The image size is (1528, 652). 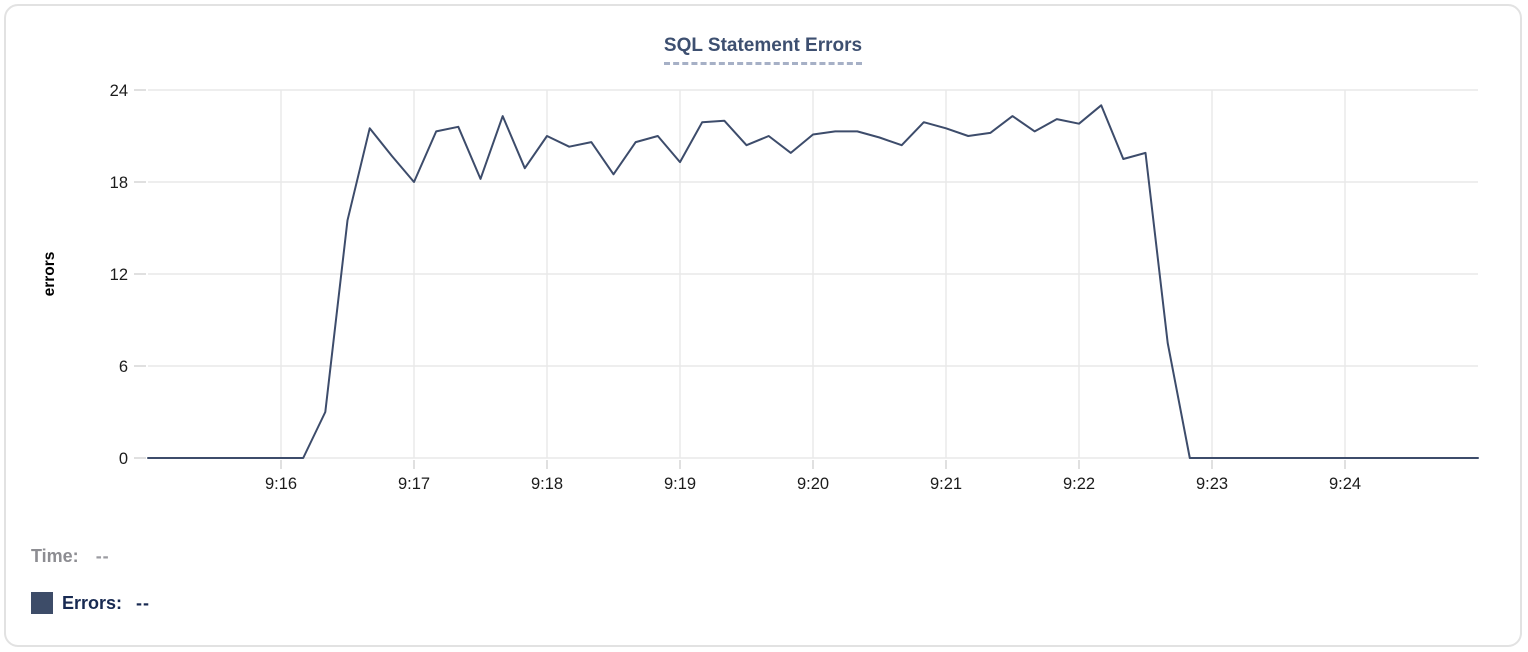 I want to click on x-tick-label: 9:22, so click(x=1079, y=484).